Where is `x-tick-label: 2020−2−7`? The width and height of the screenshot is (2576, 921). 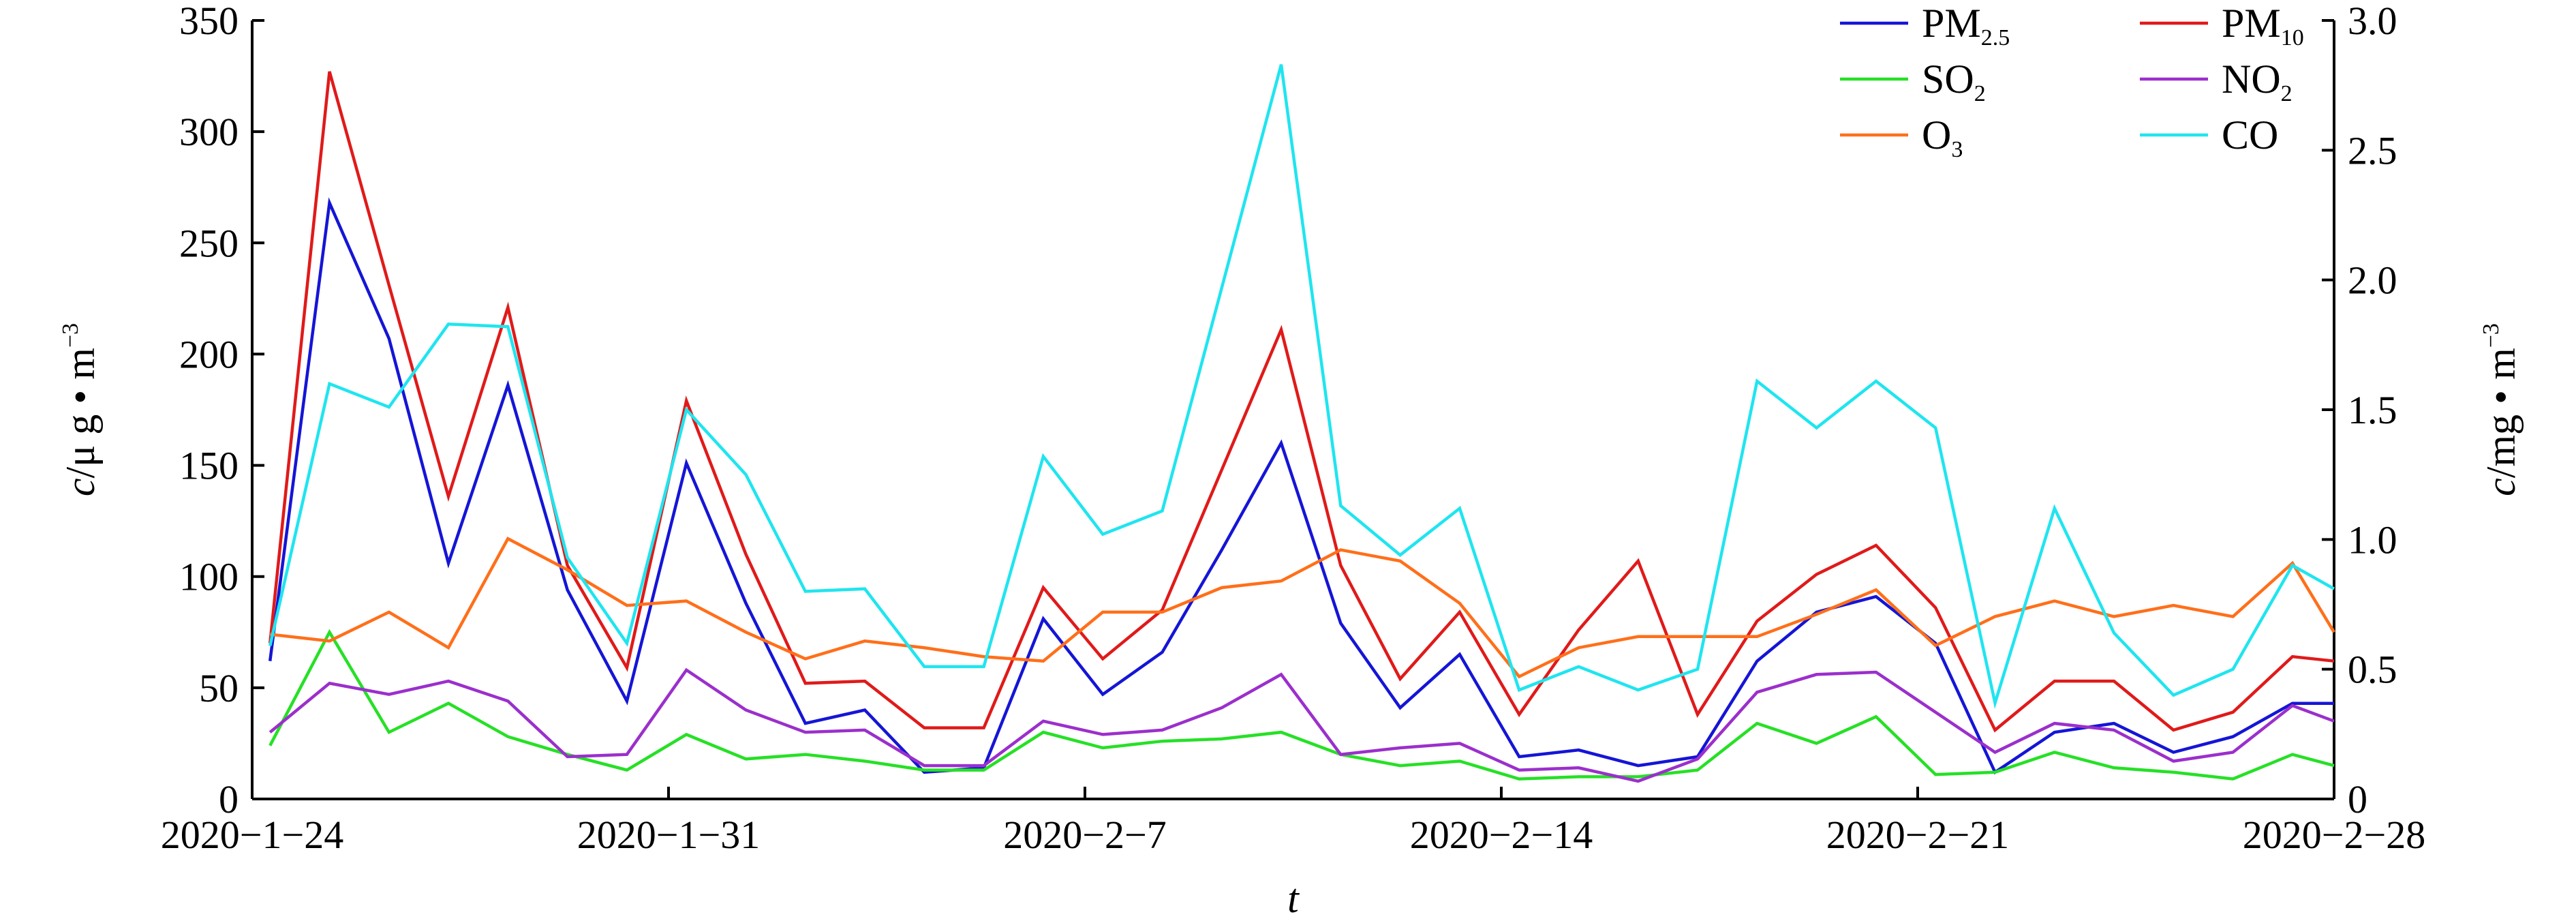 x-tick-label: 2020−2−7 is located at coordinates (1084, 835).